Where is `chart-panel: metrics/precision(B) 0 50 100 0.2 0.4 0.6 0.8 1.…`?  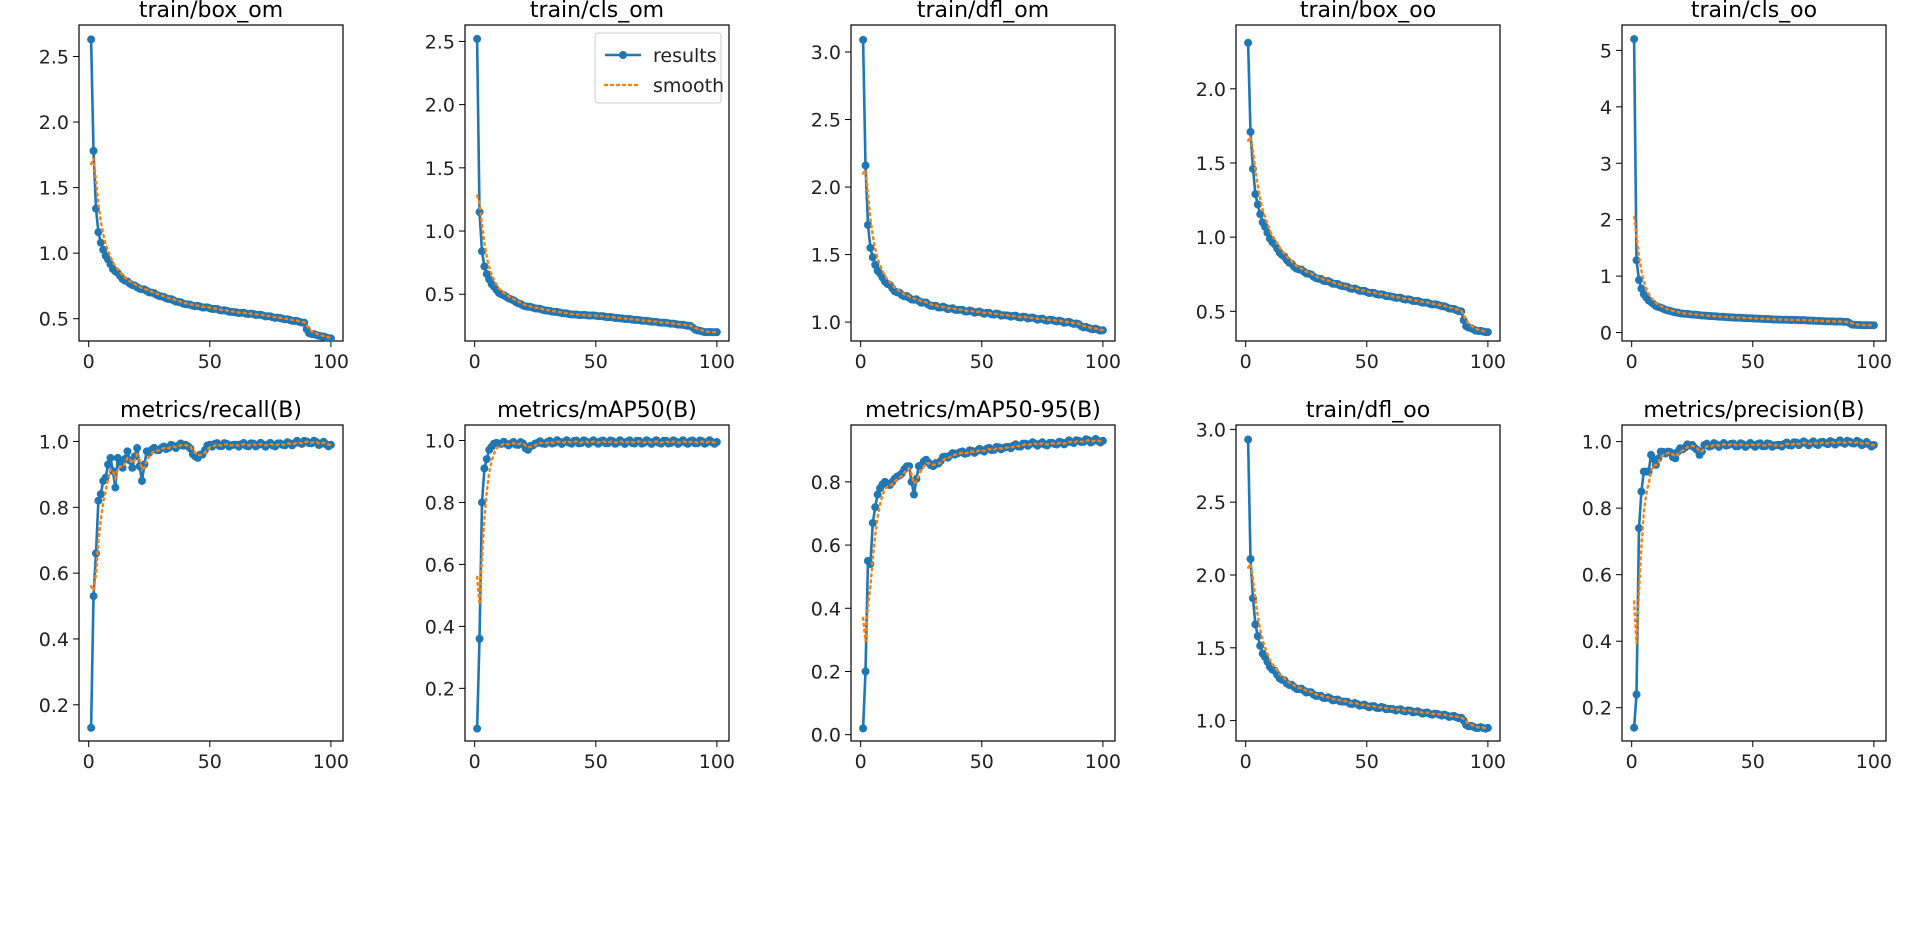 chart-panel: metrics/precision(B) 0 50 100 0.2 0.4 0.6 0.8 1.… is located at coordinates (1737, 585).